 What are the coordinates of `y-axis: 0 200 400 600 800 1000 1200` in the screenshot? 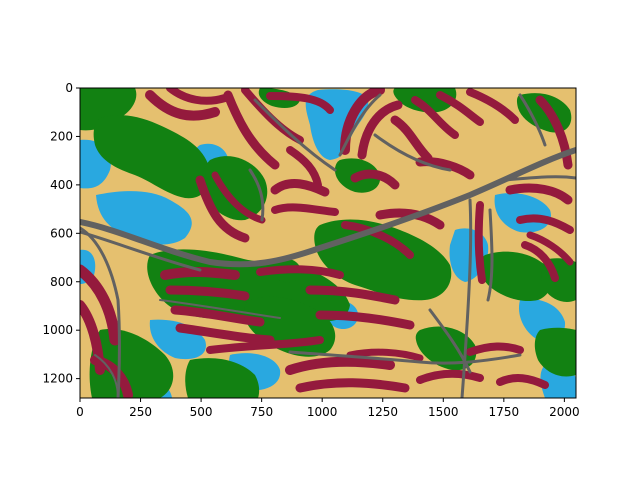 It's located at (61, 233).